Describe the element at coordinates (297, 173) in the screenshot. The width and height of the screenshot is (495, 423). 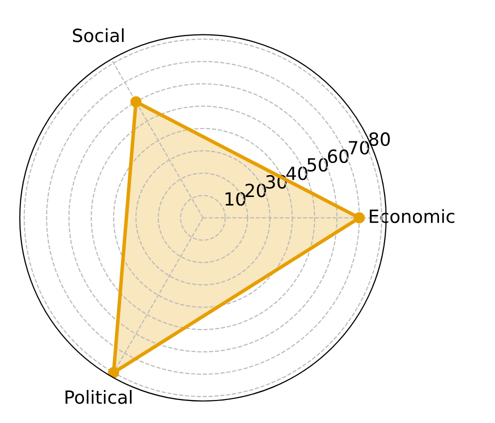
I see `y-tick-label: 40` at that location.